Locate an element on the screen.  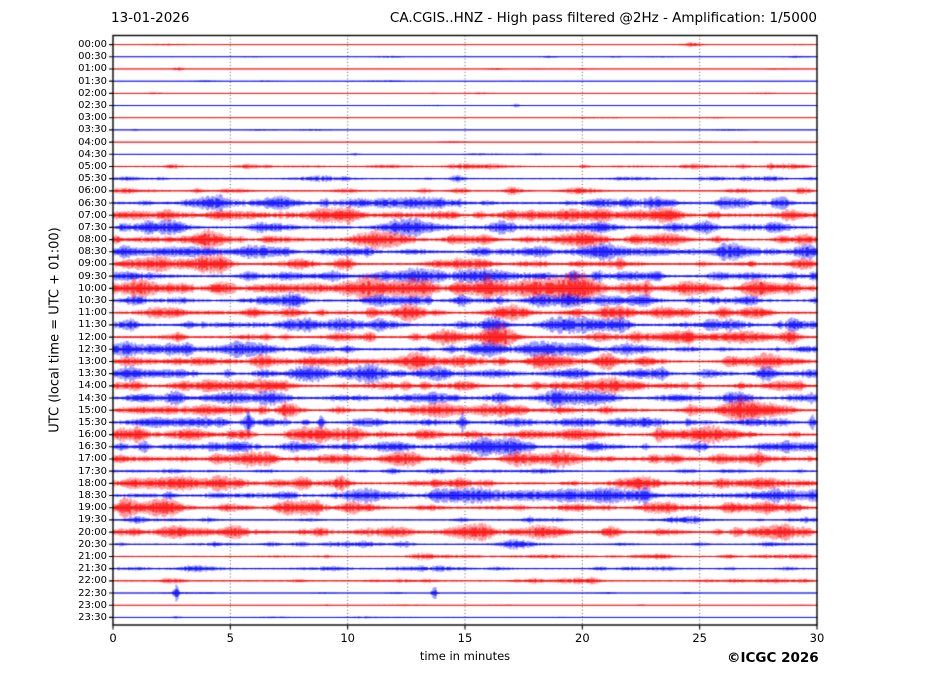
y-tick-label: 17:00 is located at coordinates (92, 459).